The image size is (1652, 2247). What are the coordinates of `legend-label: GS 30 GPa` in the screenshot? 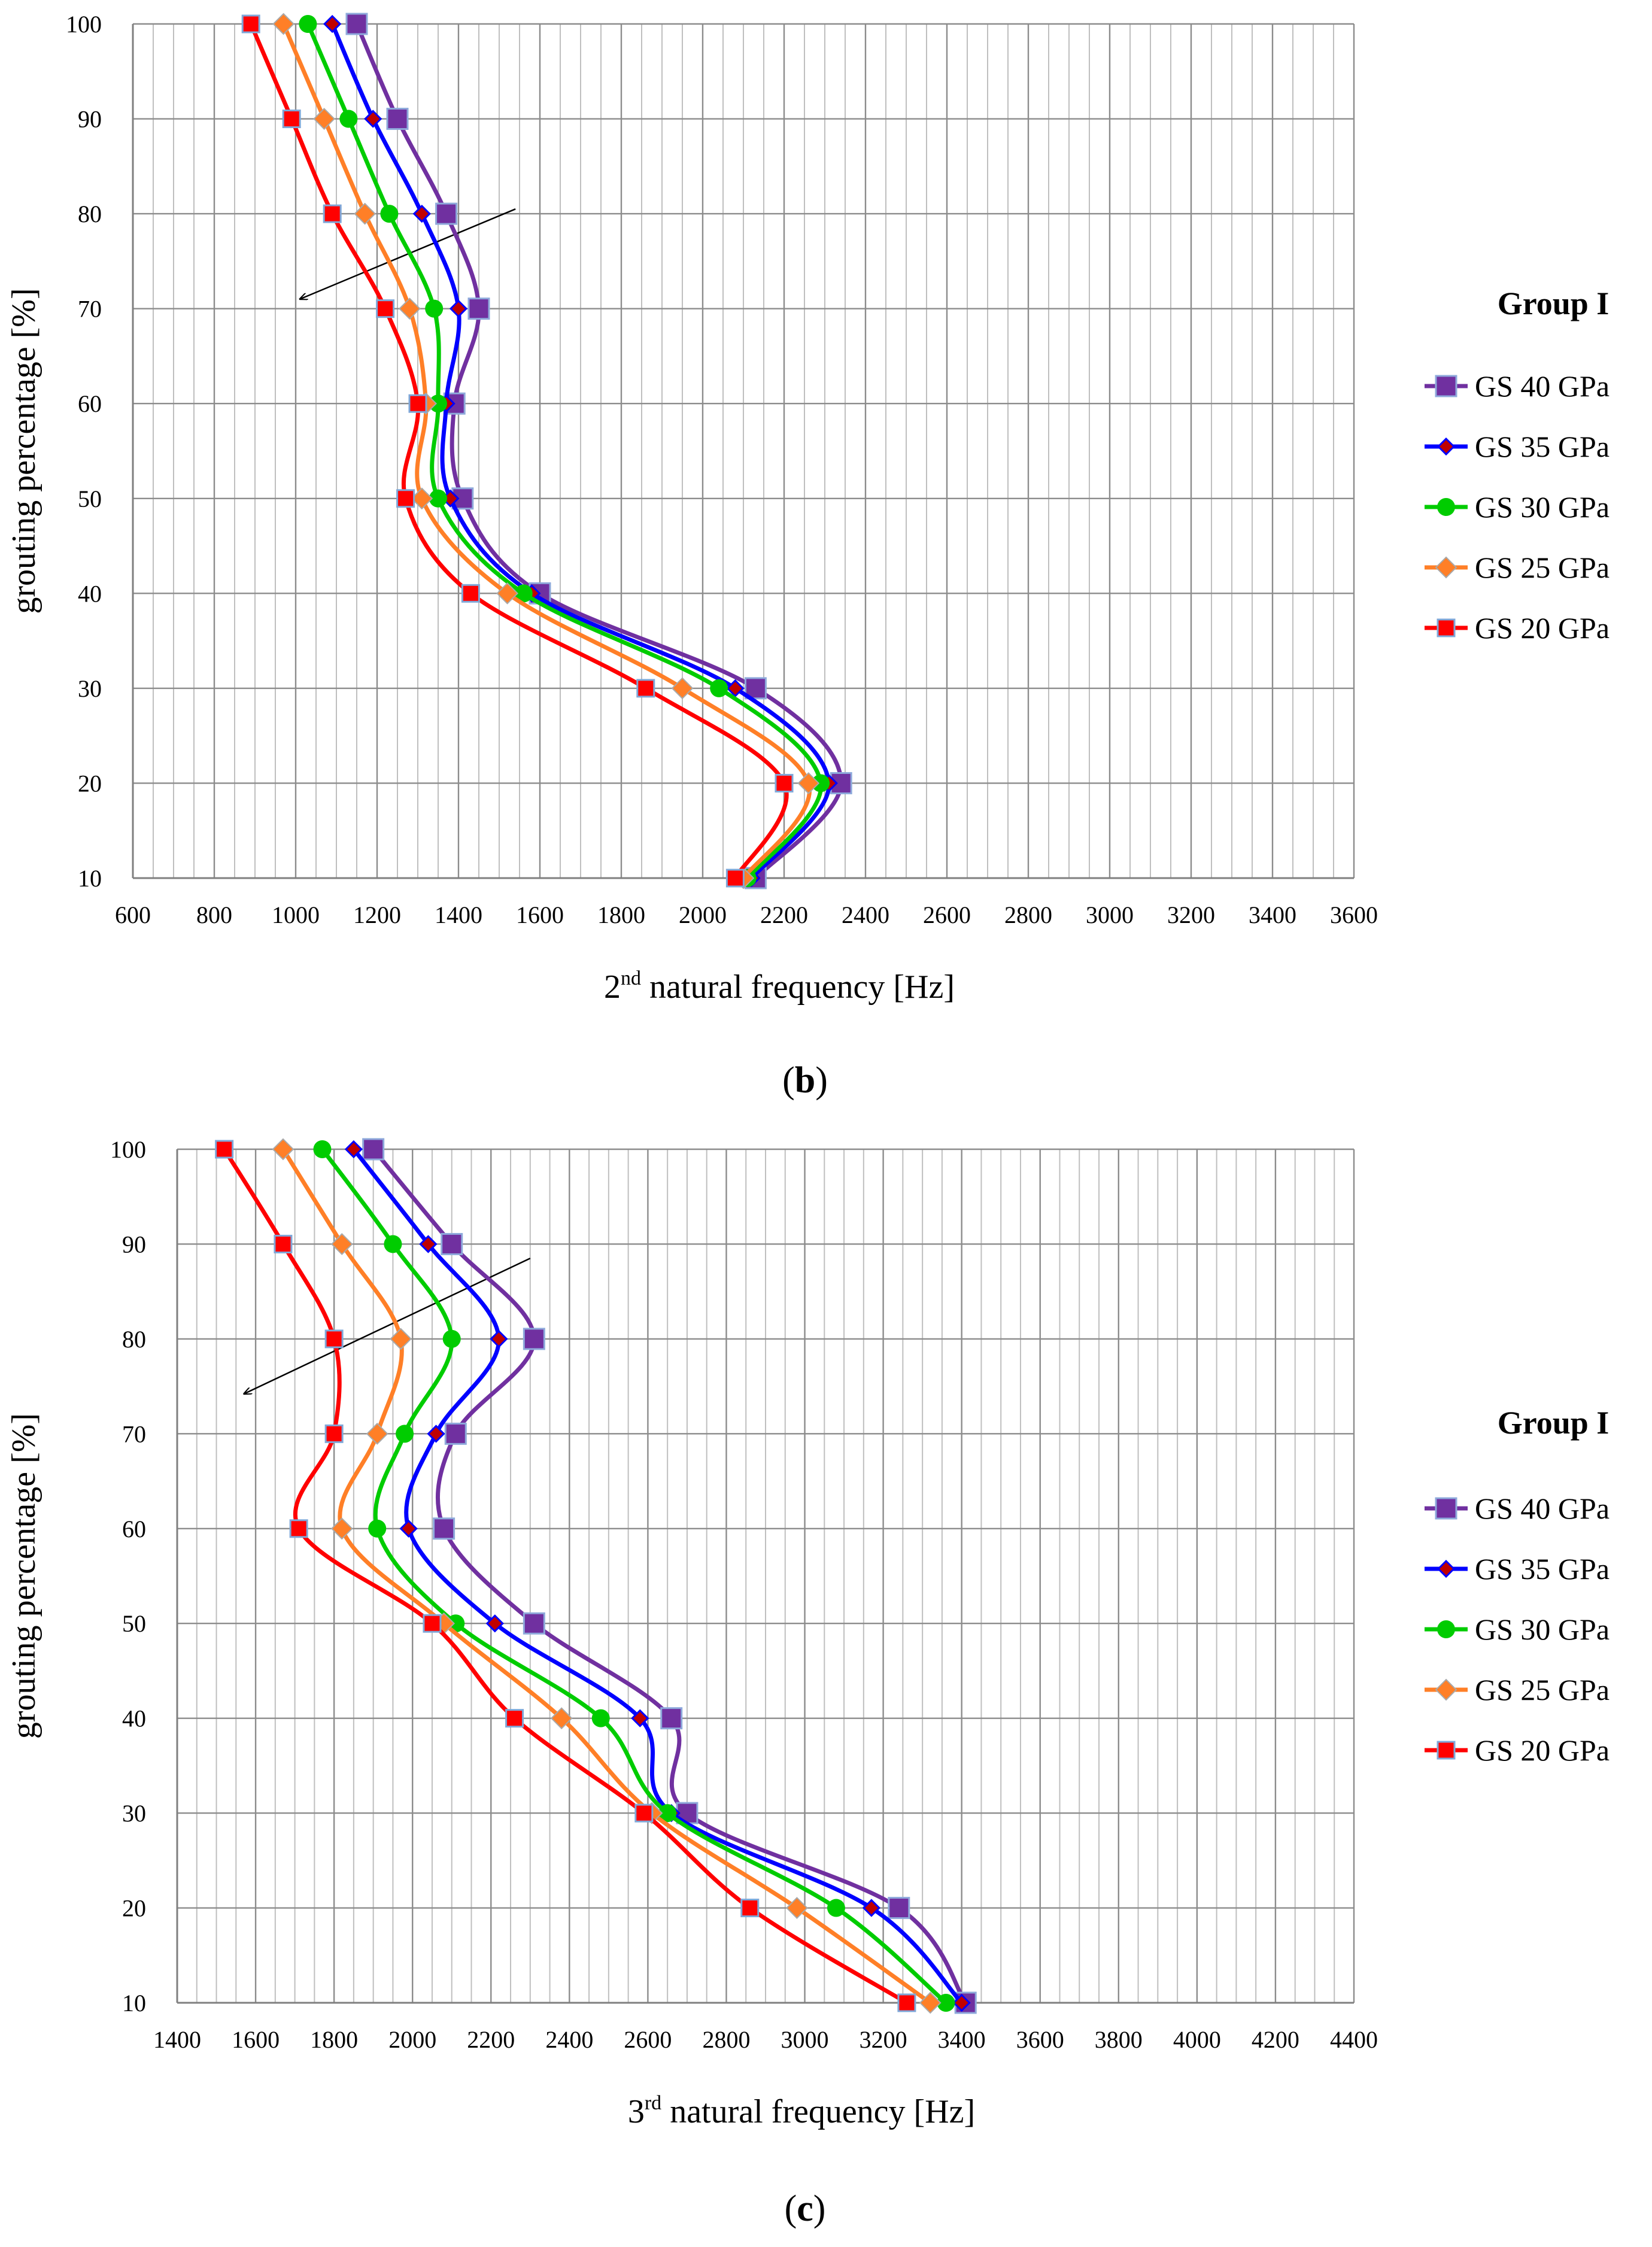 It's located at (1542, 1629).